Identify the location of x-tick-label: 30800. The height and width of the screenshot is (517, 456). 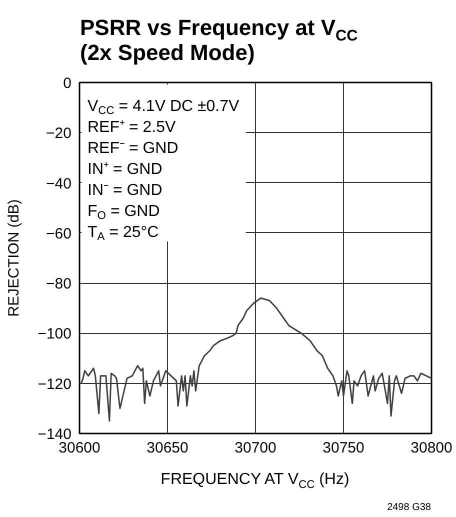
(431, 448).